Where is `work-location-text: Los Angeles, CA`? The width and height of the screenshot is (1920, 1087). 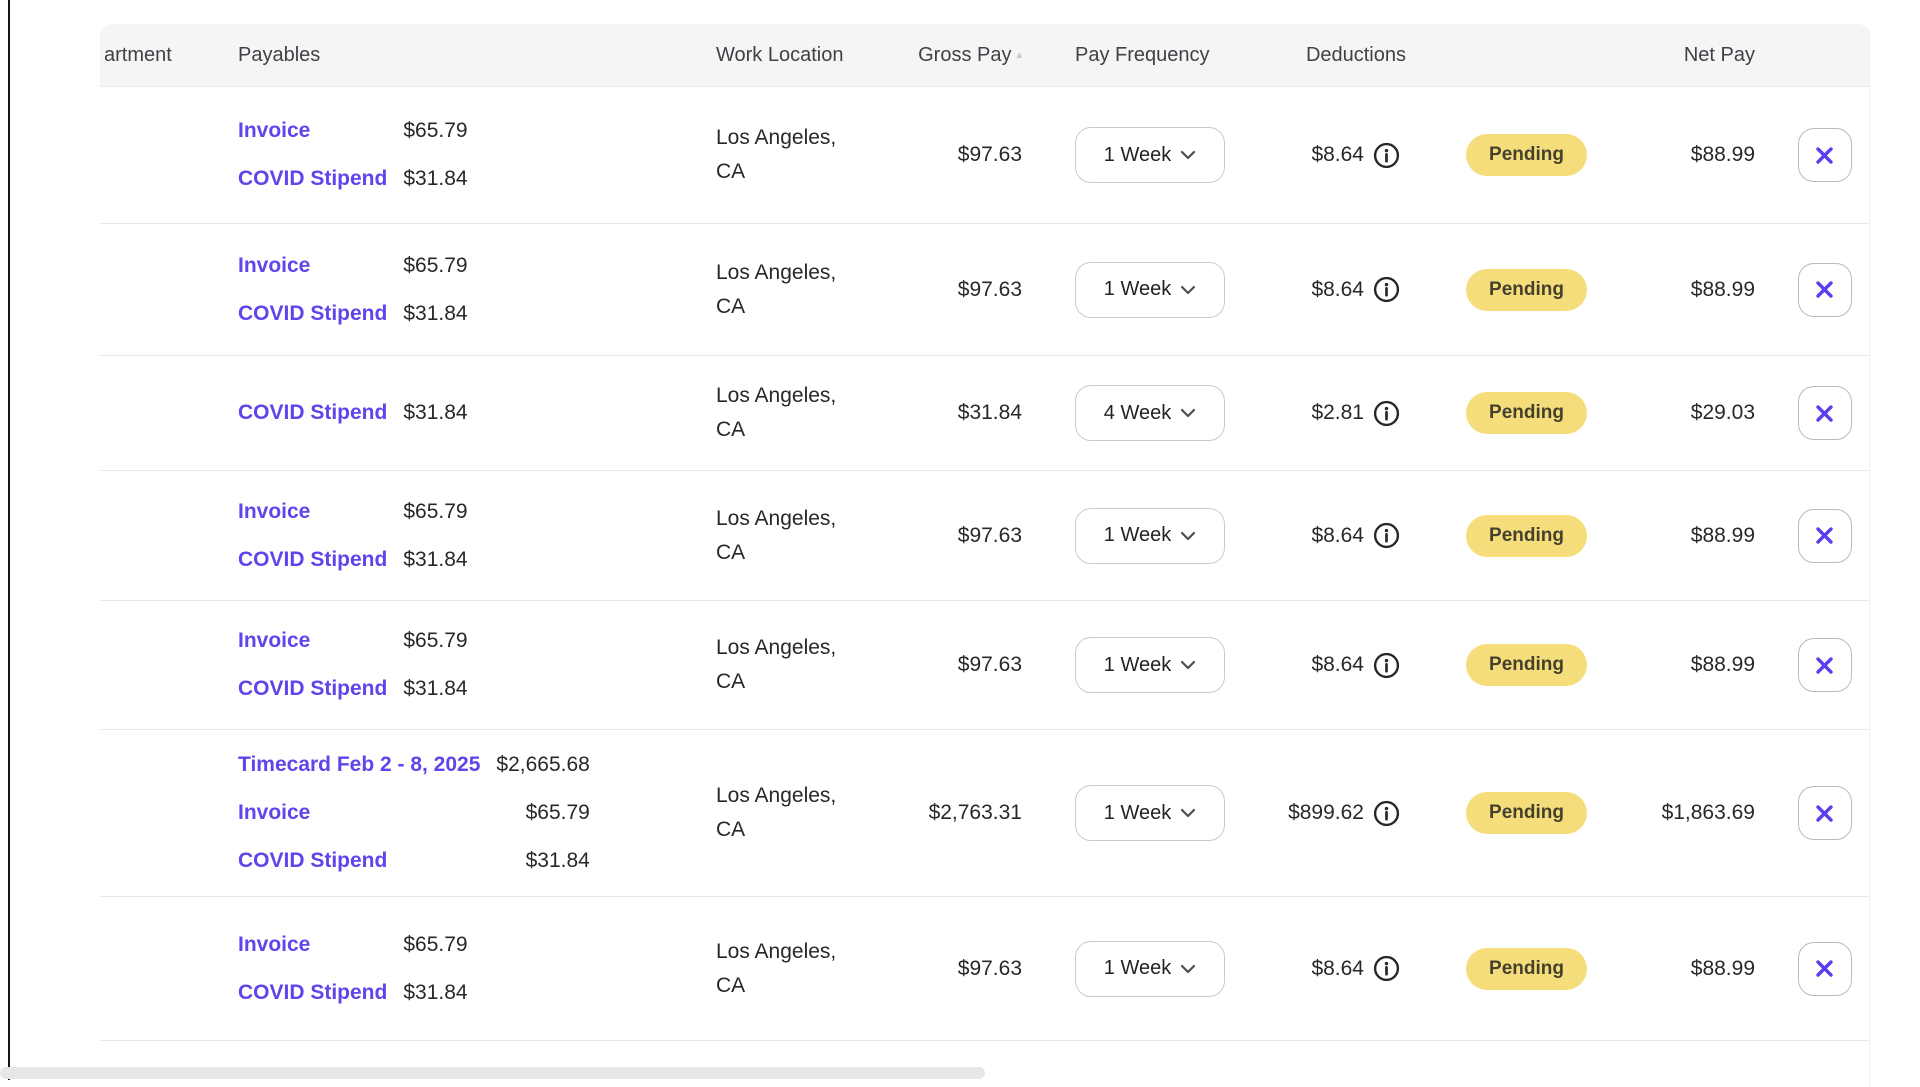
work-location-text: Los Angeles, CA is located at coordinates (776, 535).